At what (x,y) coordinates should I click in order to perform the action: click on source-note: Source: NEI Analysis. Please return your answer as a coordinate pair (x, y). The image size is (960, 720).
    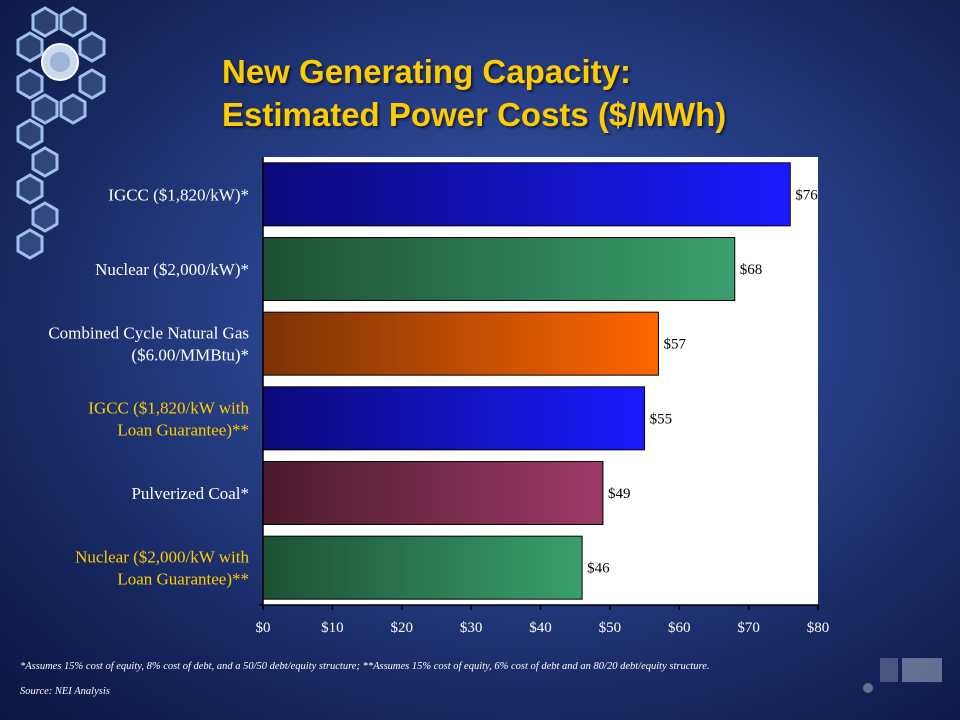
    Looking at the image, I should click on (65, 691).